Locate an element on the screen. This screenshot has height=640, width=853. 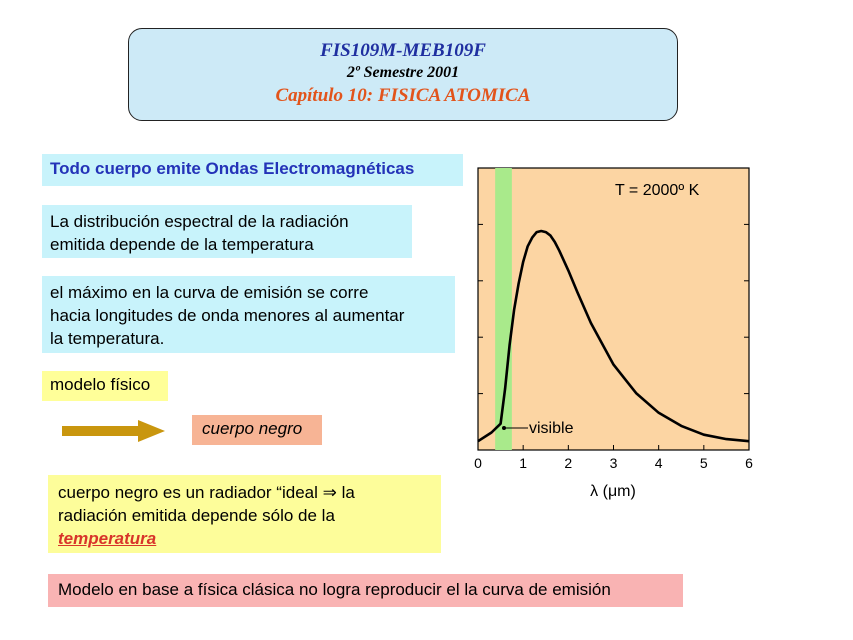
x-tick-label: 6 is located at coordinates (749, 463).